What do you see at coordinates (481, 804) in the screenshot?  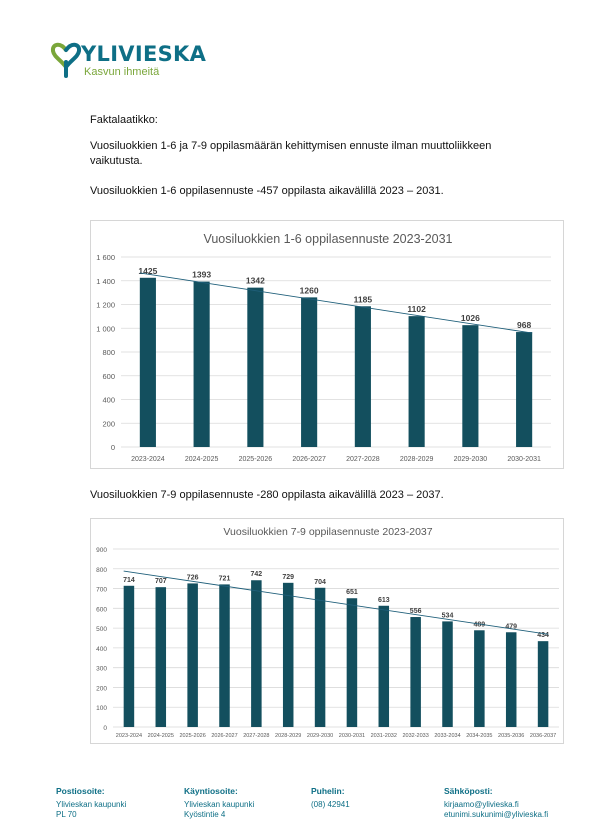 I see `footer-email-link: kirjaamo@ylivieska.fi` at bounding box center [481, 804].